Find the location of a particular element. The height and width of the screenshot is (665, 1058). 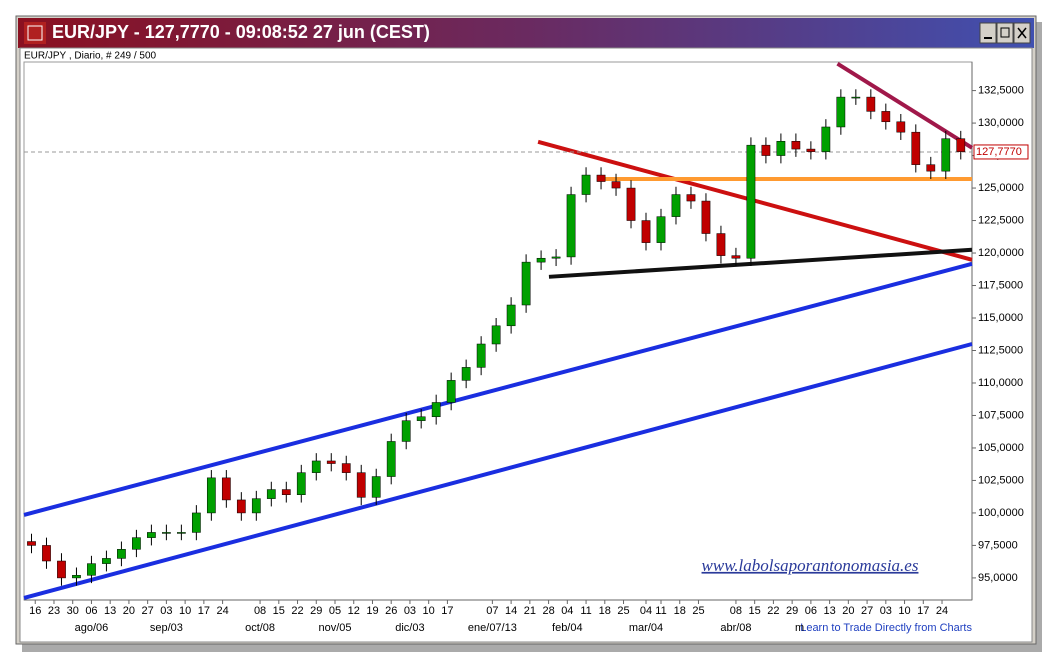

y-tick-label: 117,5000 is located at coordinates (1000, 285).